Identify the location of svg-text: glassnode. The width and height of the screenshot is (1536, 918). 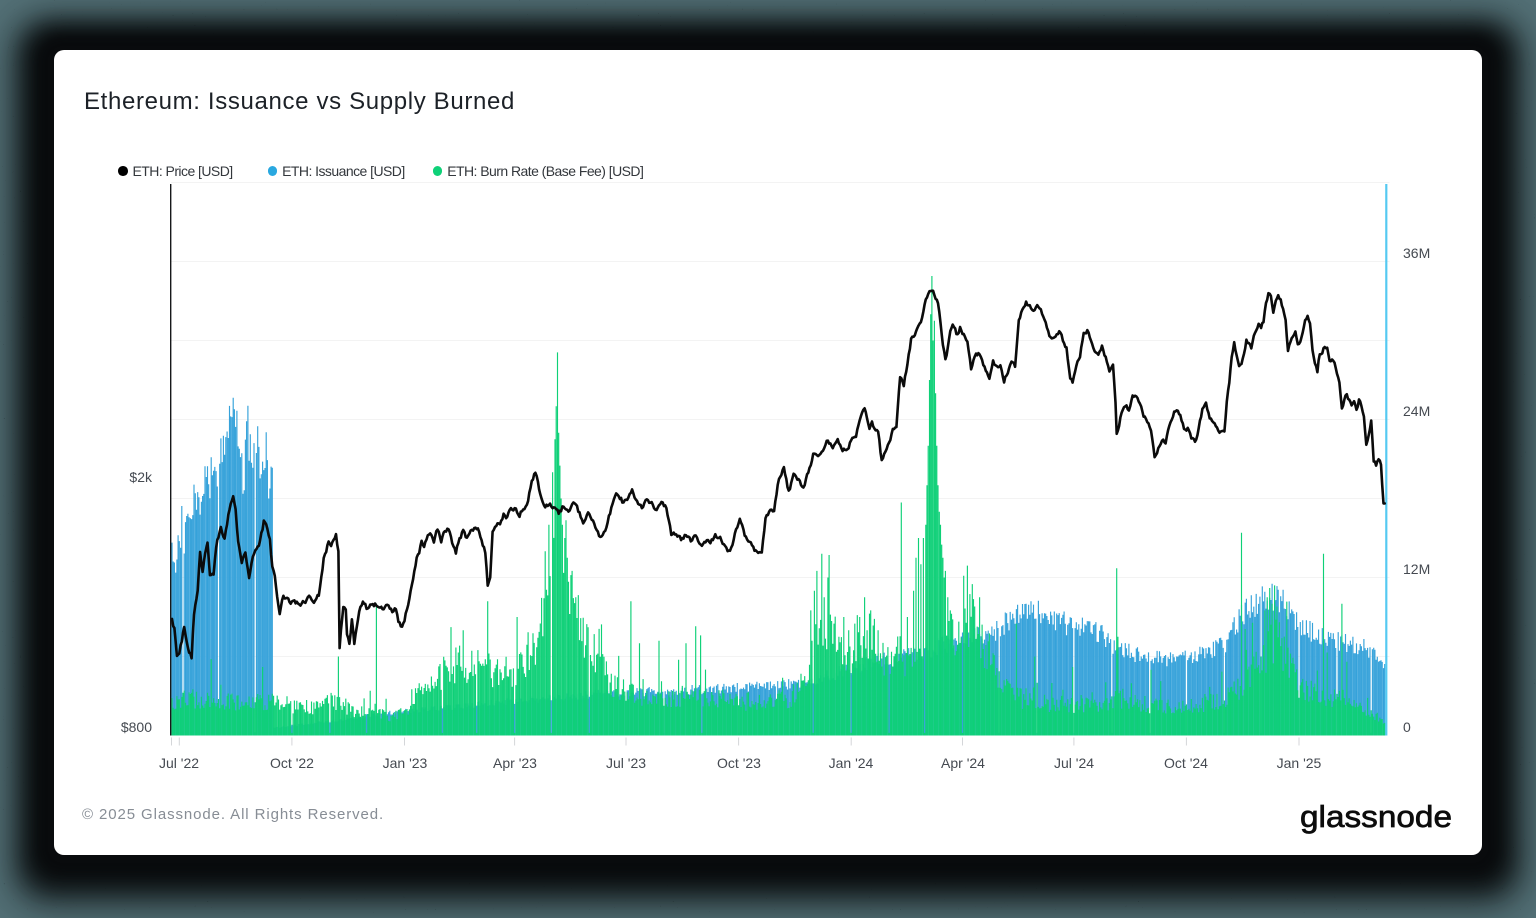
(1376, 816).